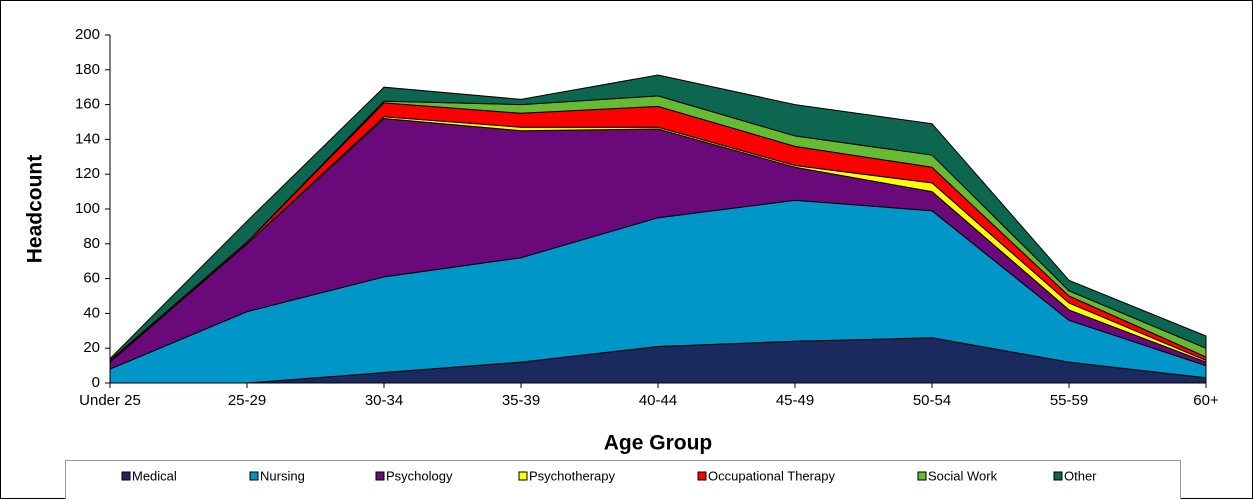 The image size is (1253, 499). Describe the element at coordinates (658, 443) in the screenshot. I see `x-axis-title: Age Group` at that location.